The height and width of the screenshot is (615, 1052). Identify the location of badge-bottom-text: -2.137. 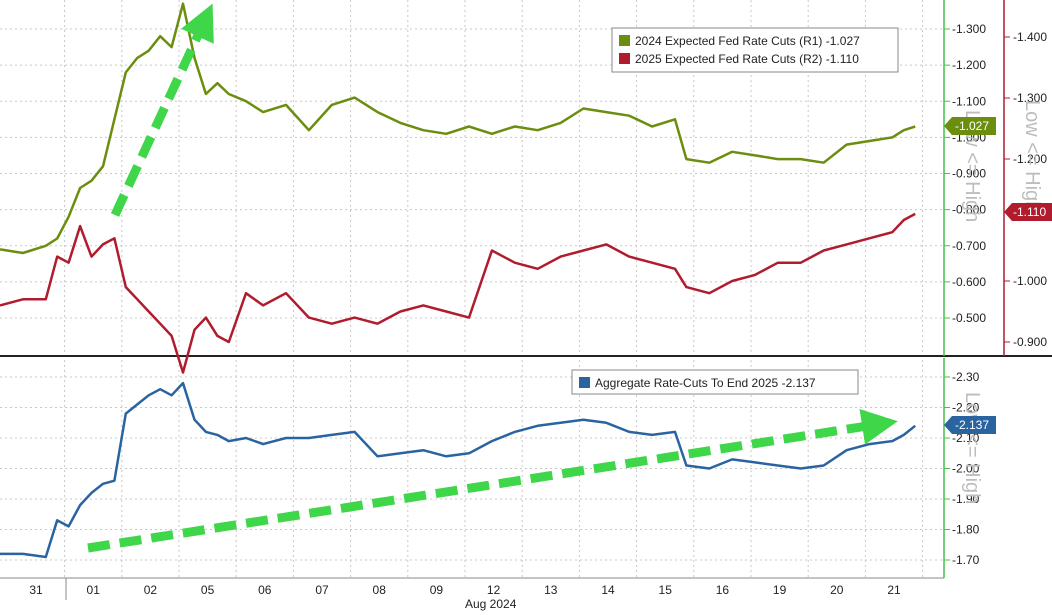
(972, 425).